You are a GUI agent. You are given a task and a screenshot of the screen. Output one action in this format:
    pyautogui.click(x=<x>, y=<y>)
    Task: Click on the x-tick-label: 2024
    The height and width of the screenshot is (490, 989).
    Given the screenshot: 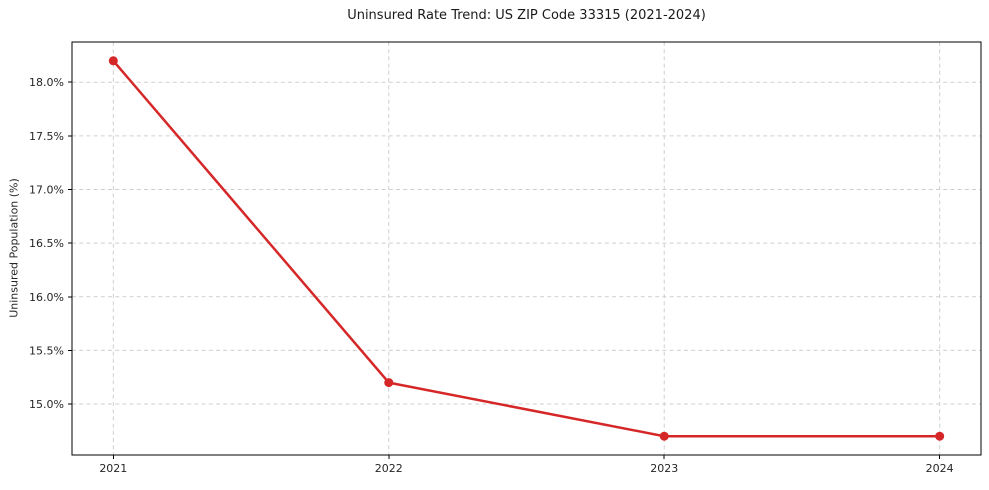 What is the action you would take?
    pyautogui.click(x=940, y=468)
    